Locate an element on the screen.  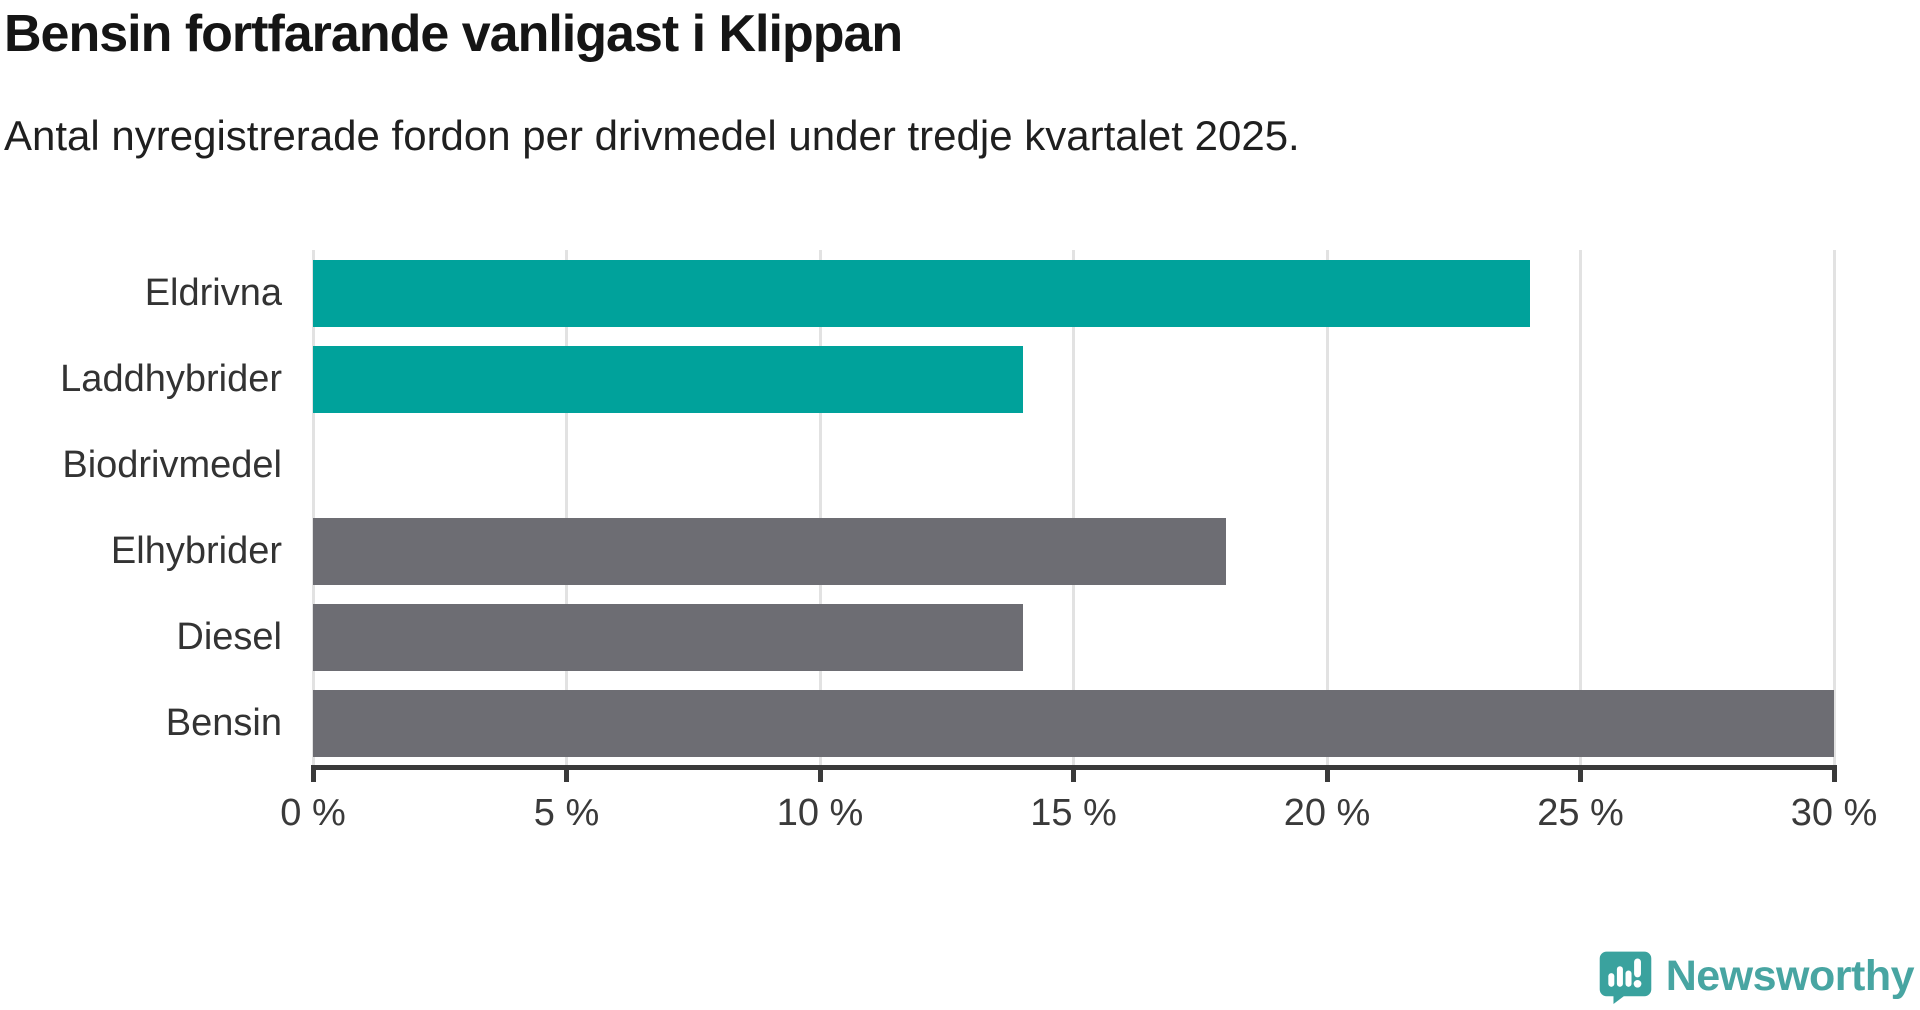
x-axis-tick-label: 10 % is located at coordinates (820, 813).